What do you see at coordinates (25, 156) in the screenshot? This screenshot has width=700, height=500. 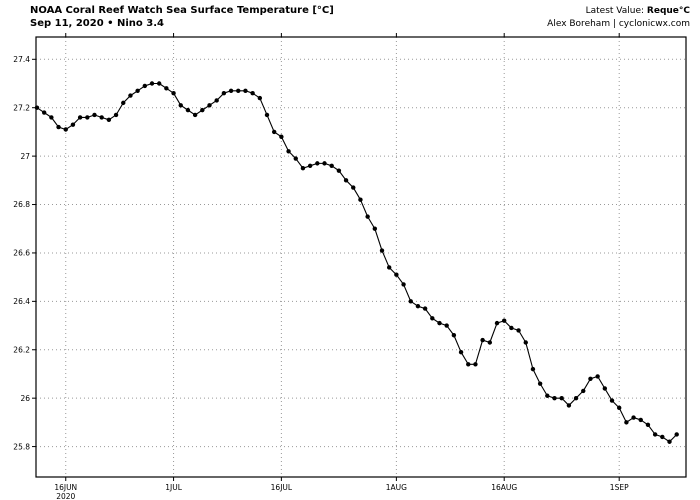 I see `y-tick-label: 27` at bounding box center [25, 156].